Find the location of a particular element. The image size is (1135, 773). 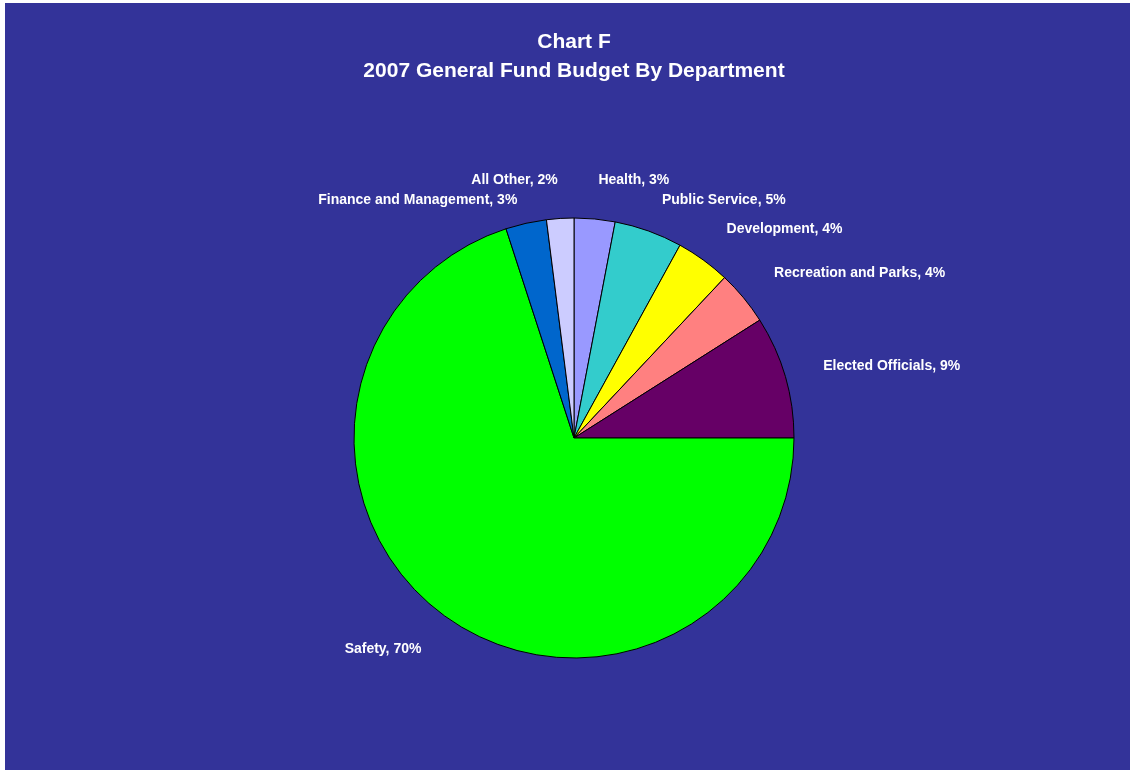

slice-label: Health, 3% is located at coordinates (634, 179).